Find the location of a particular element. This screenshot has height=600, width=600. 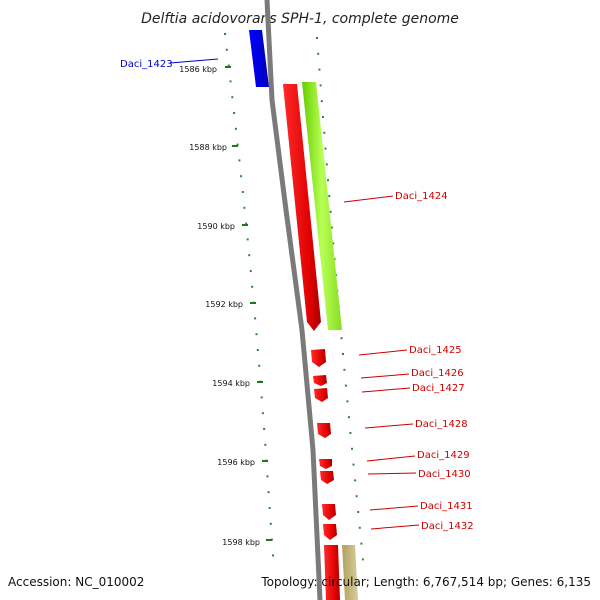

label-daci-1424: Daci_1424 is located at coordinates (421, 196).